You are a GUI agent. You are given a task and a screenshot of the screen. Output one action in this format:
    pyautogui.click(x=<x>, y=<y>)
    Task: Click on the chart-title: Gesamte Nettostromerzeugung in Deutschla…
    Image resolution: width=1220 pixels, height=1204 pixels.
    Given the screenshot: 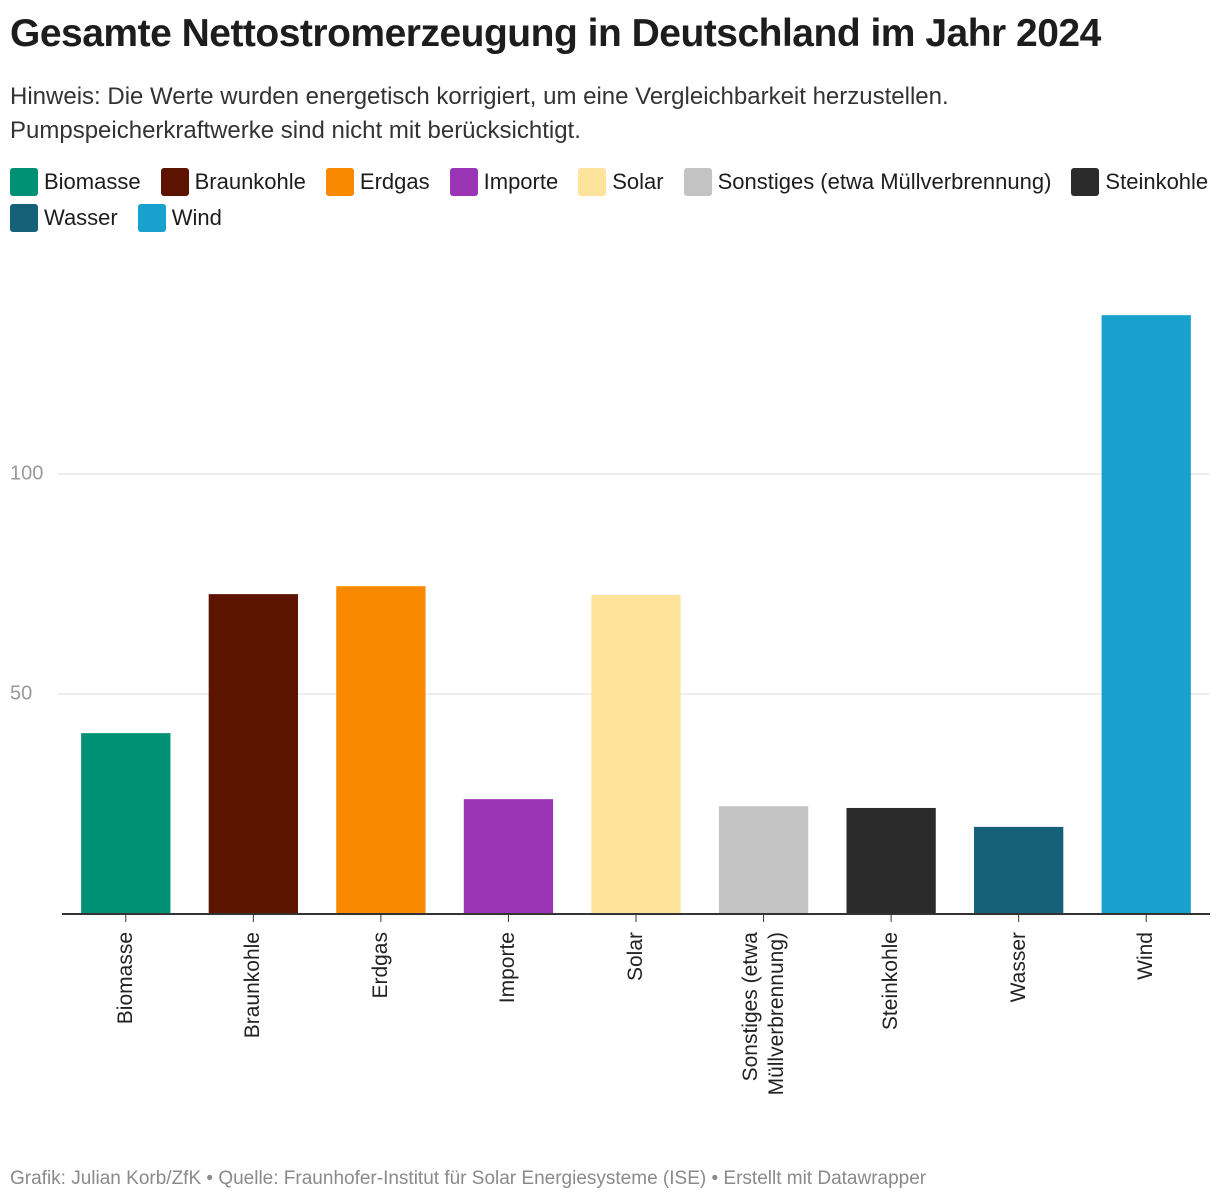 What is the action you would take?
    pyautogui.click(x=555, y=33)
    